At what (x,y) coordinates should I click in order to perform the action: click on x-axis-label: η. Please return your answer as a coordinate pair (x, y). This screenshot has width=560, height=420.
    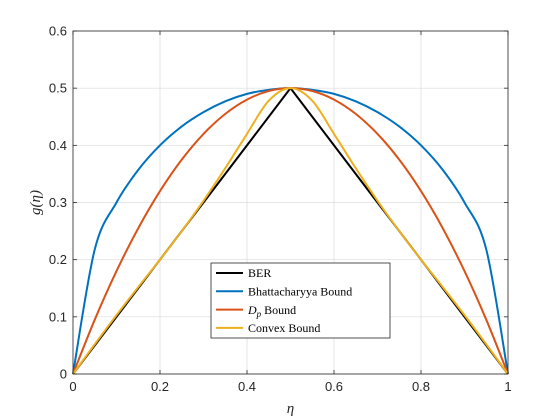
    Looking at the image, I should click on (290, 409).